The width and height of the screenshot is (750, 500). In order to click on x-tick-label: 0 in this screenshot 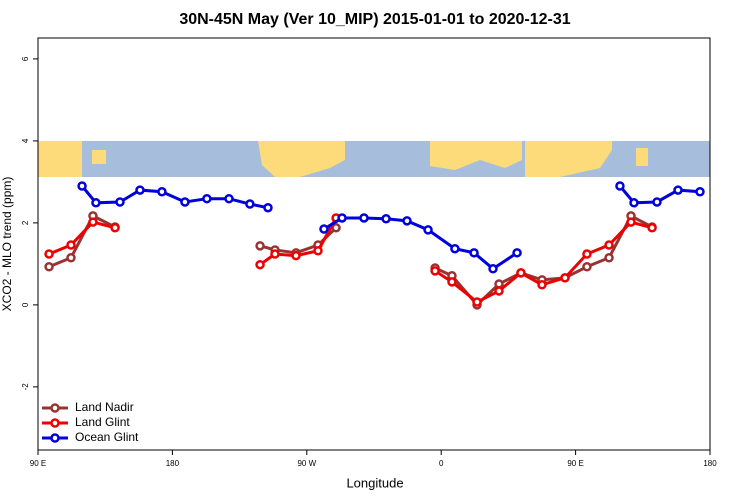, I will do `click(441, 463)`.